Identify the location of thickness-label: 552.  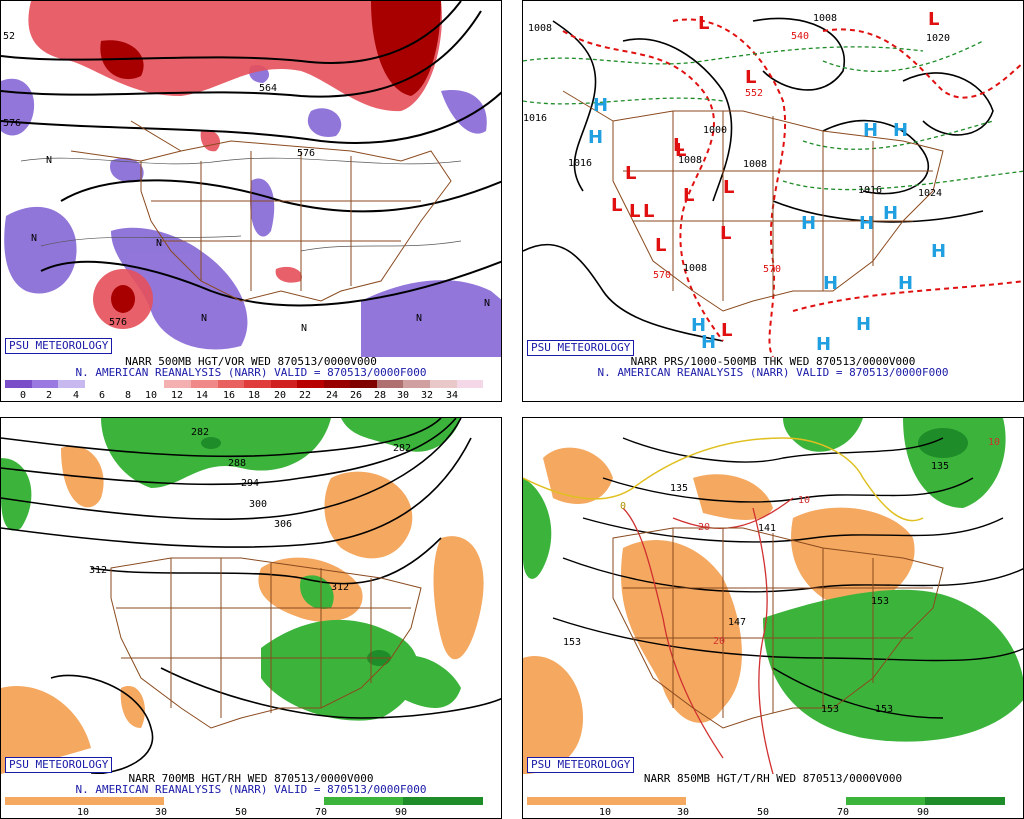
(754, 93).